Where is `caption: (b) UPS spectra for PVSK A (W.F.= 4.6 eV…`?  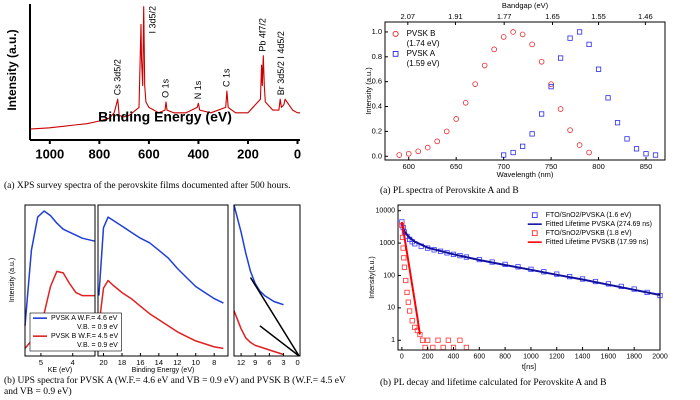
caption: (b) UPS spectra for PVSK A (W.F.= 4.6 eV… is located at coordinates (175, 386).